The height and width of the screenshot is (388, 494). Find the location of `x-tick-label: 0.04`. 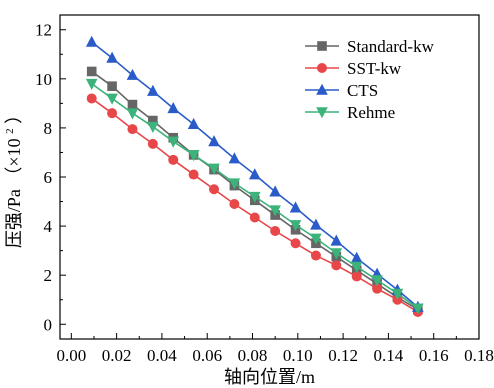

x-tick-label: 0.04 is located at coordinates (162, 355).